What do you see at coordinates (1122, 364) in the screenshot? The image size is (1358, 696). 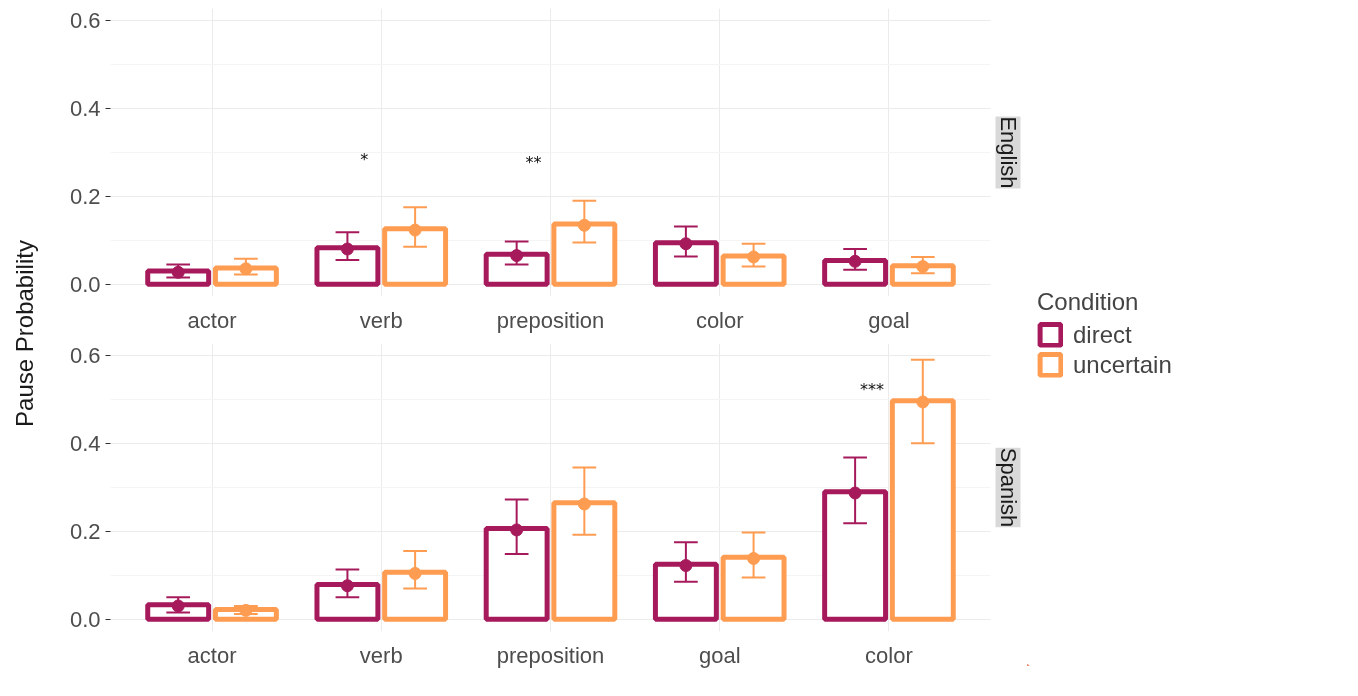 I see `legend-label: uncertain` at bounding box center [1122, 364].